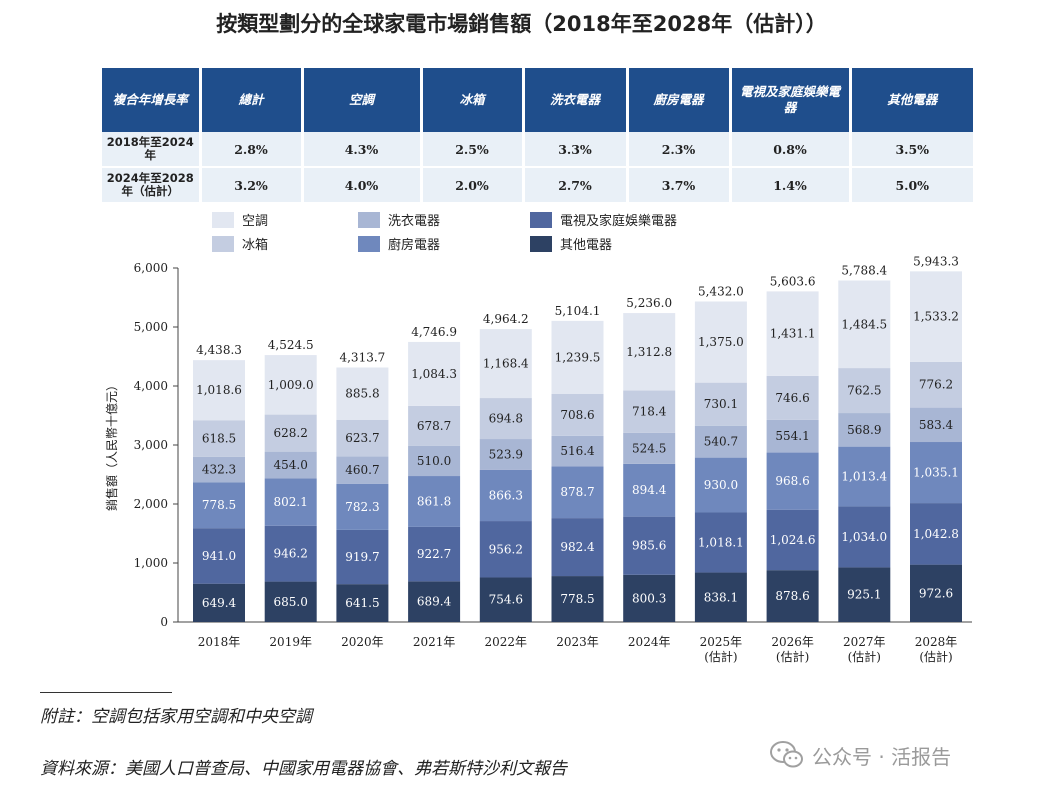 Image resolution: width=1043 pixels, height=799 pixels. Describe the element at coordinates (164, 622) in the screenshot. I see `y-tick-label: 0` at that location.